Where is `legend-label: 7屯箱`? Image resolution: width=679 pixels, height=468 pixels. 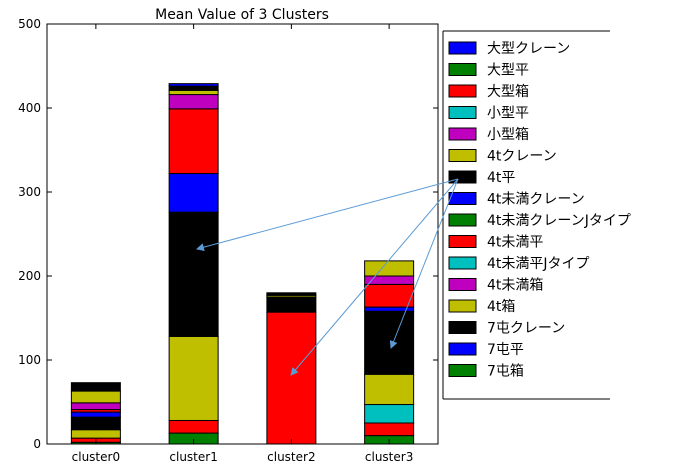 legend-label: 7屯箱 is located at coordinates (505, 372).